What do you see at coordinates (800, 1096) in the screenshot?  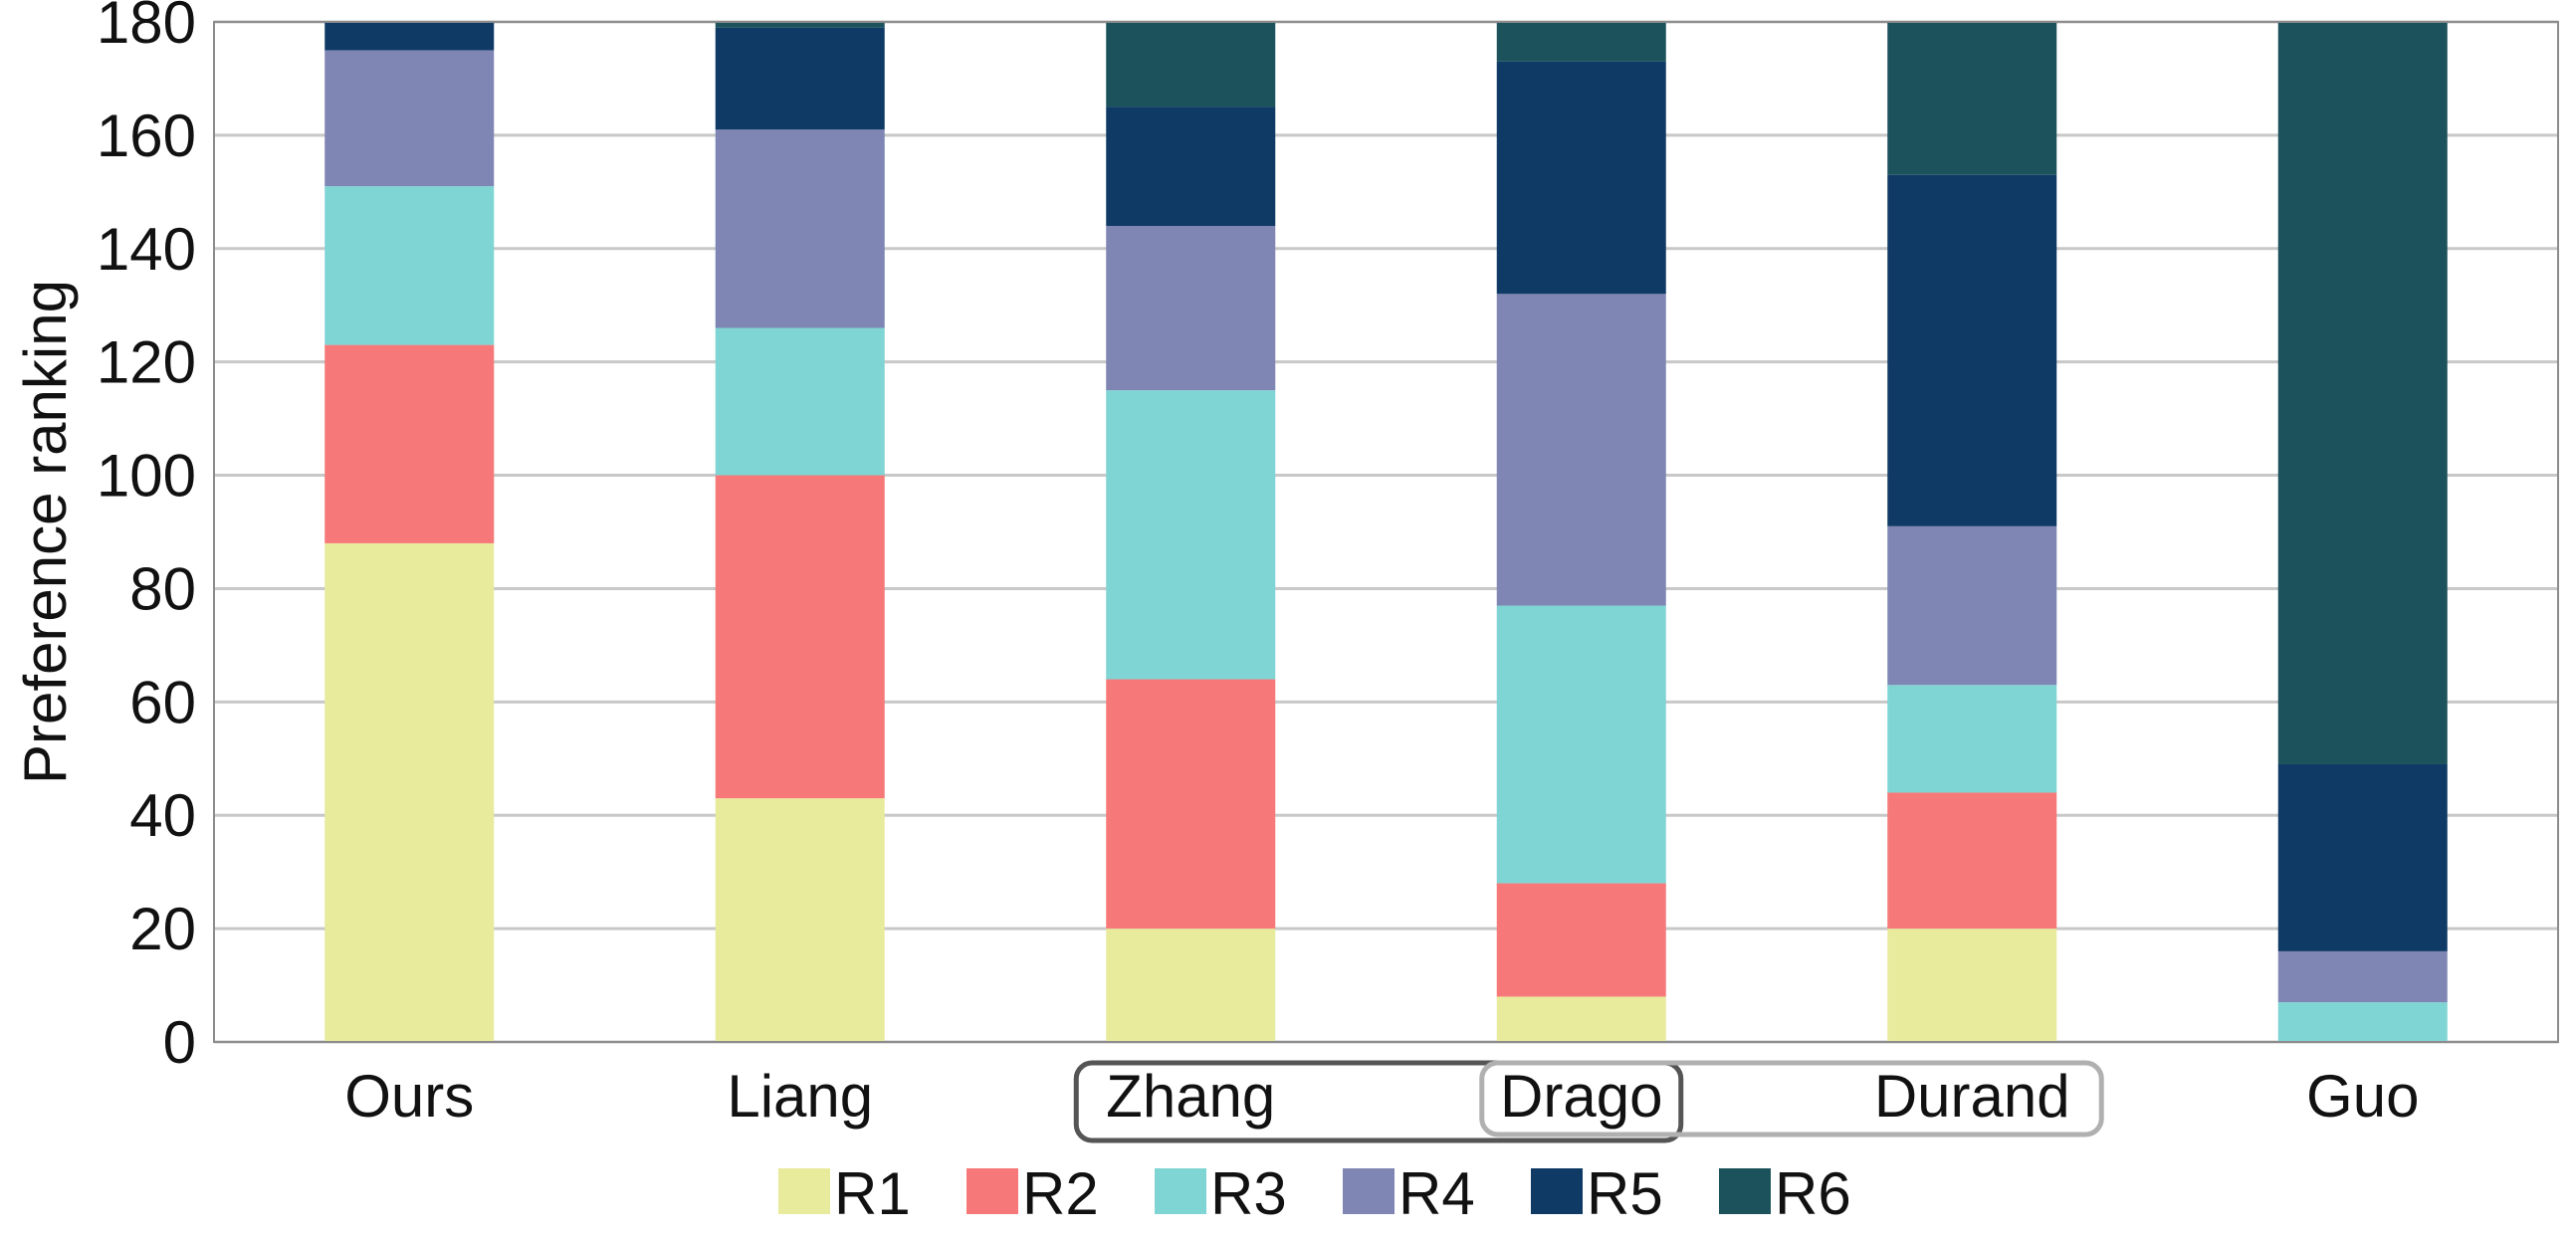 I see `x-tick-label: Liang` at bounding box center [800, 1096].